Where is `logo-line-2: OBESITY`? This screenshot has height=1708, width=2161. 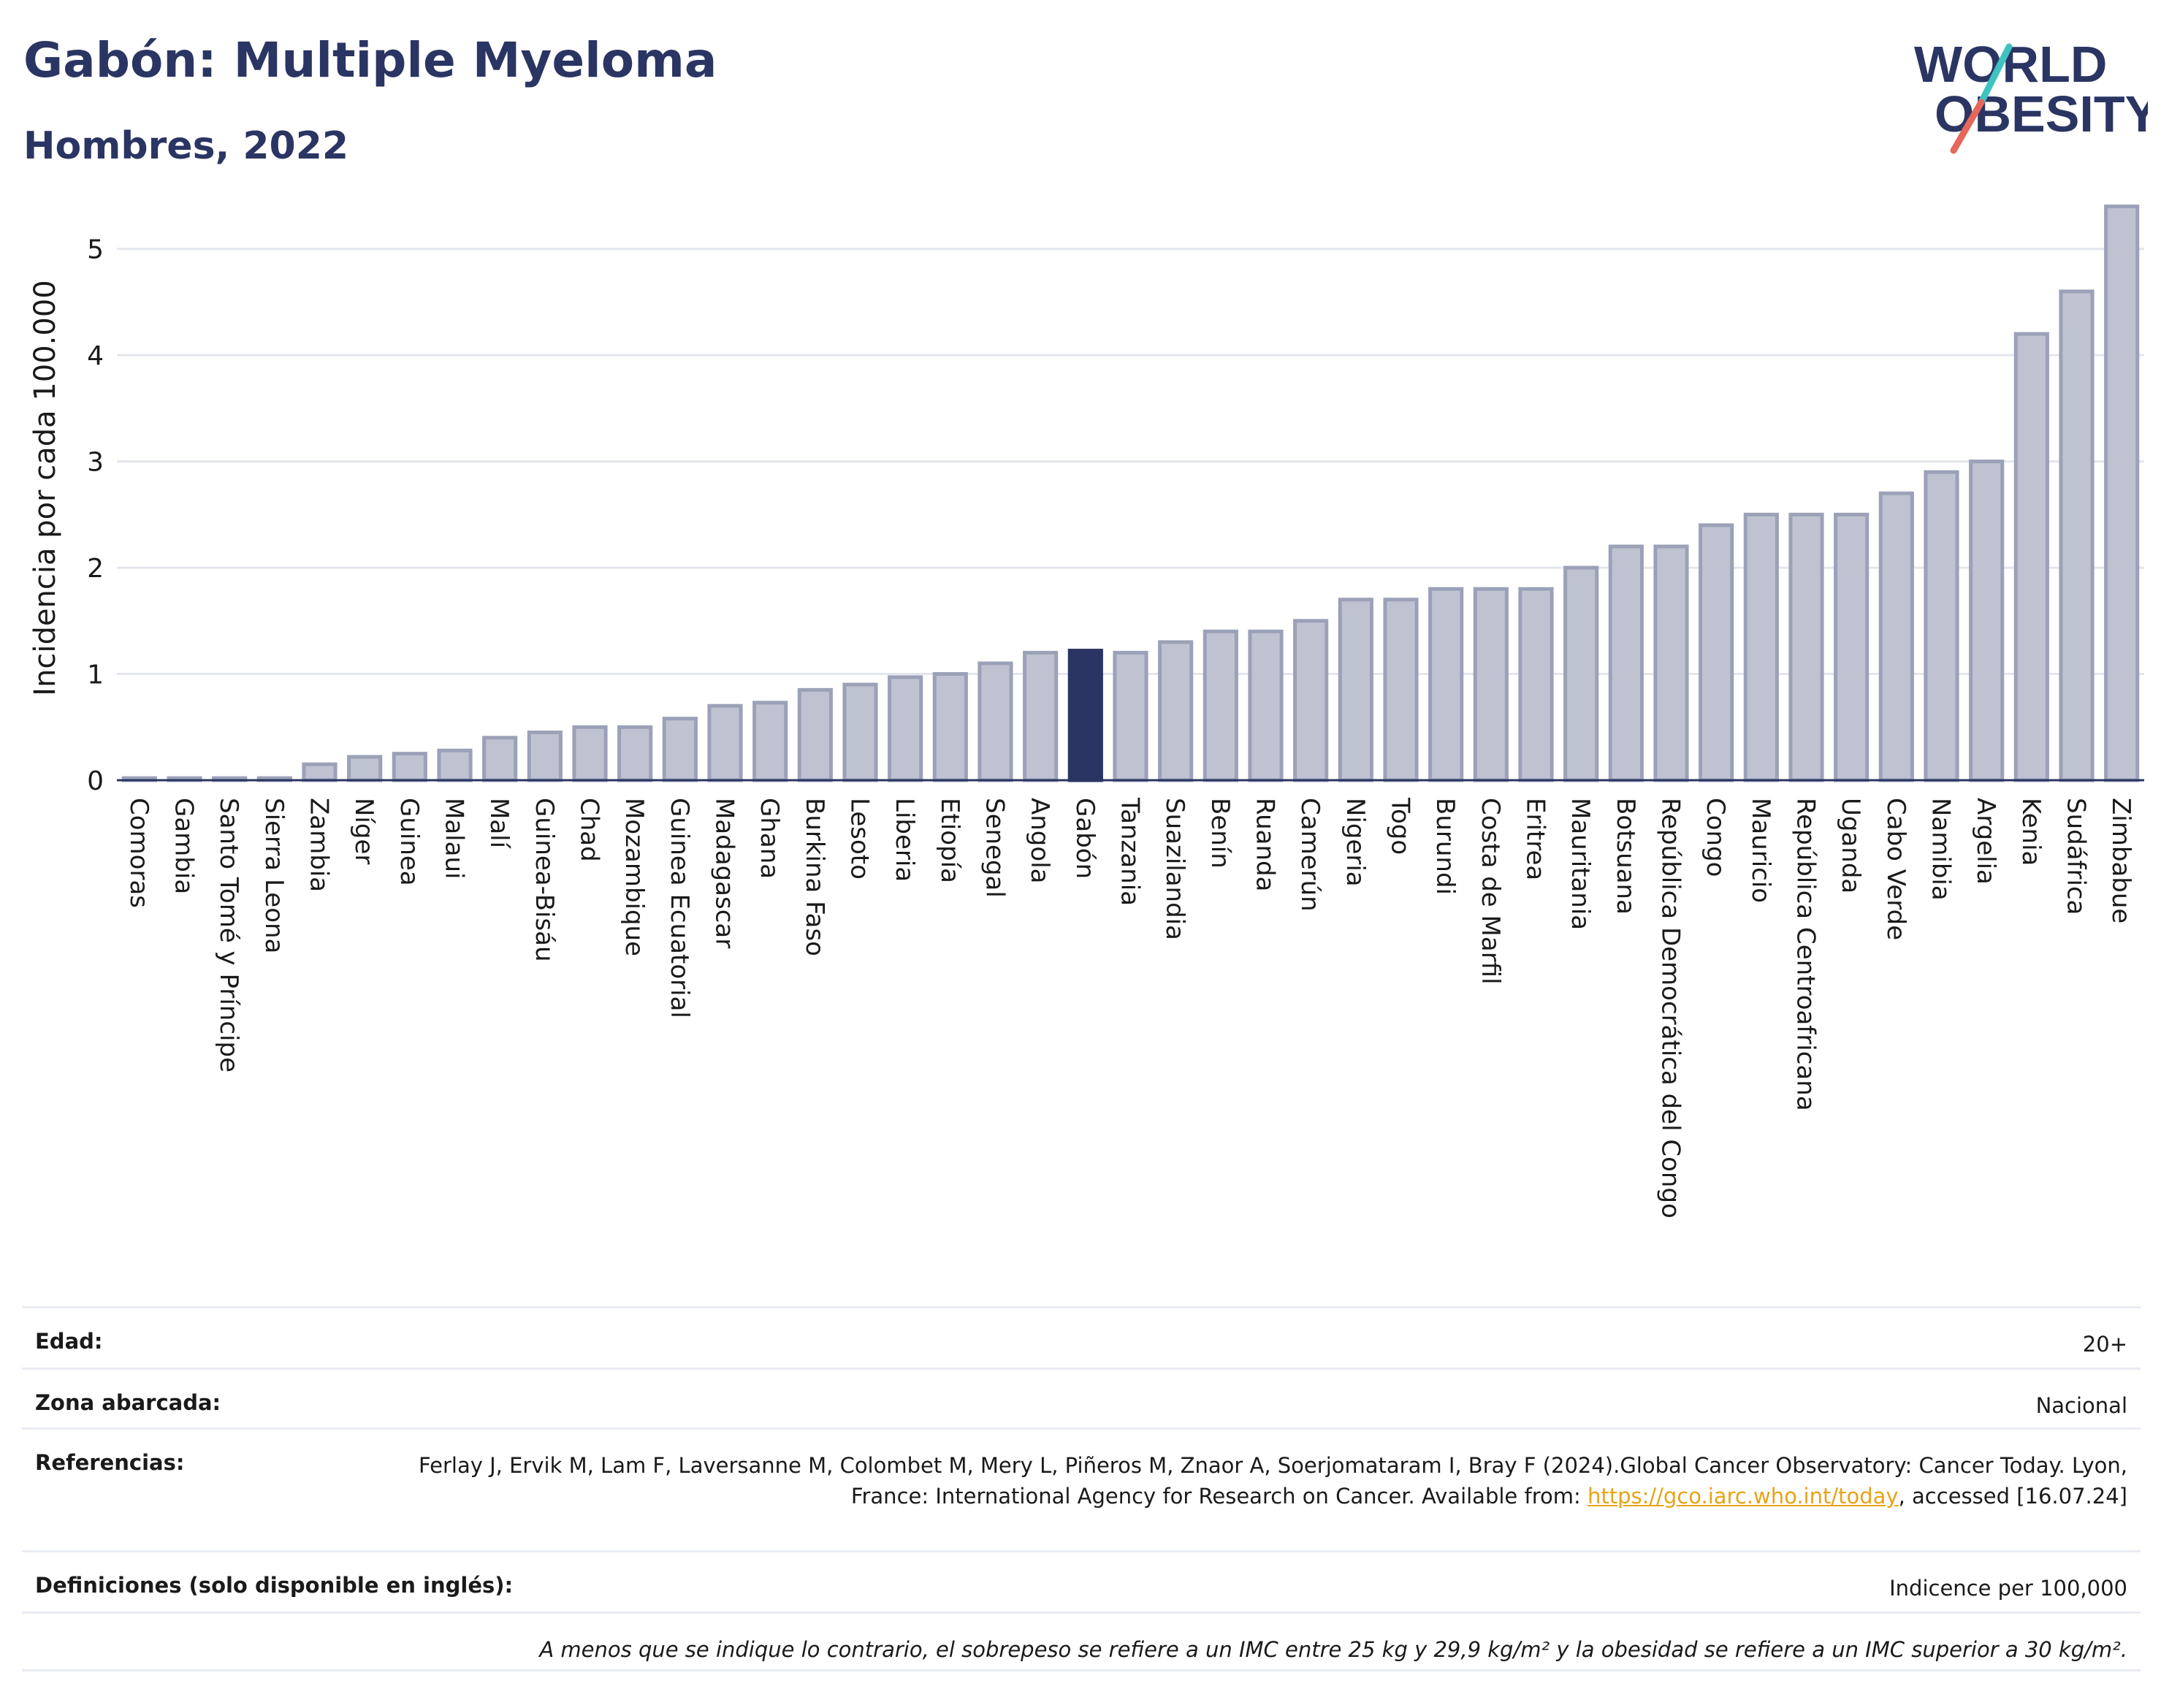
logo-line-2: OBESITY is located at coordinates (2042, 113).